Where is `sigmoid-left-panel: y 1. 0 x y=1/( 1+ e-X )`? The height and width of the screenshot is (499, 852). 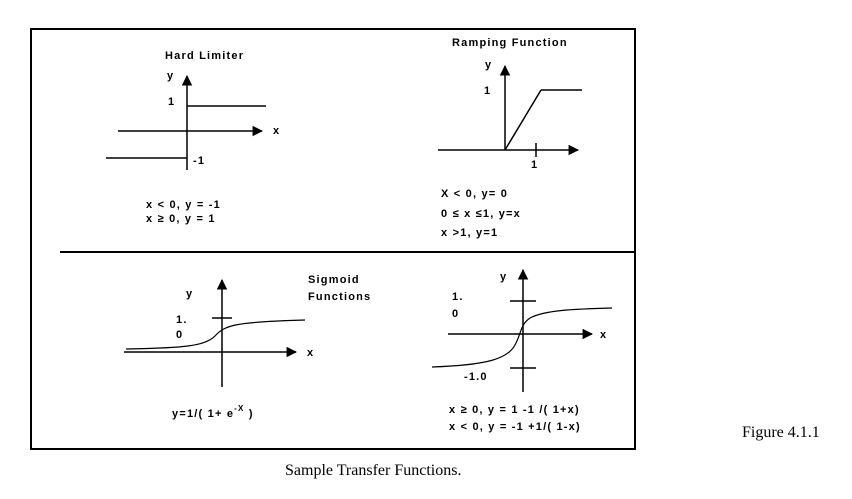 sigmoid-left-panel: y 1. 0 x y=1/( 1+ e-X ) is located at coordinates (219, 349).